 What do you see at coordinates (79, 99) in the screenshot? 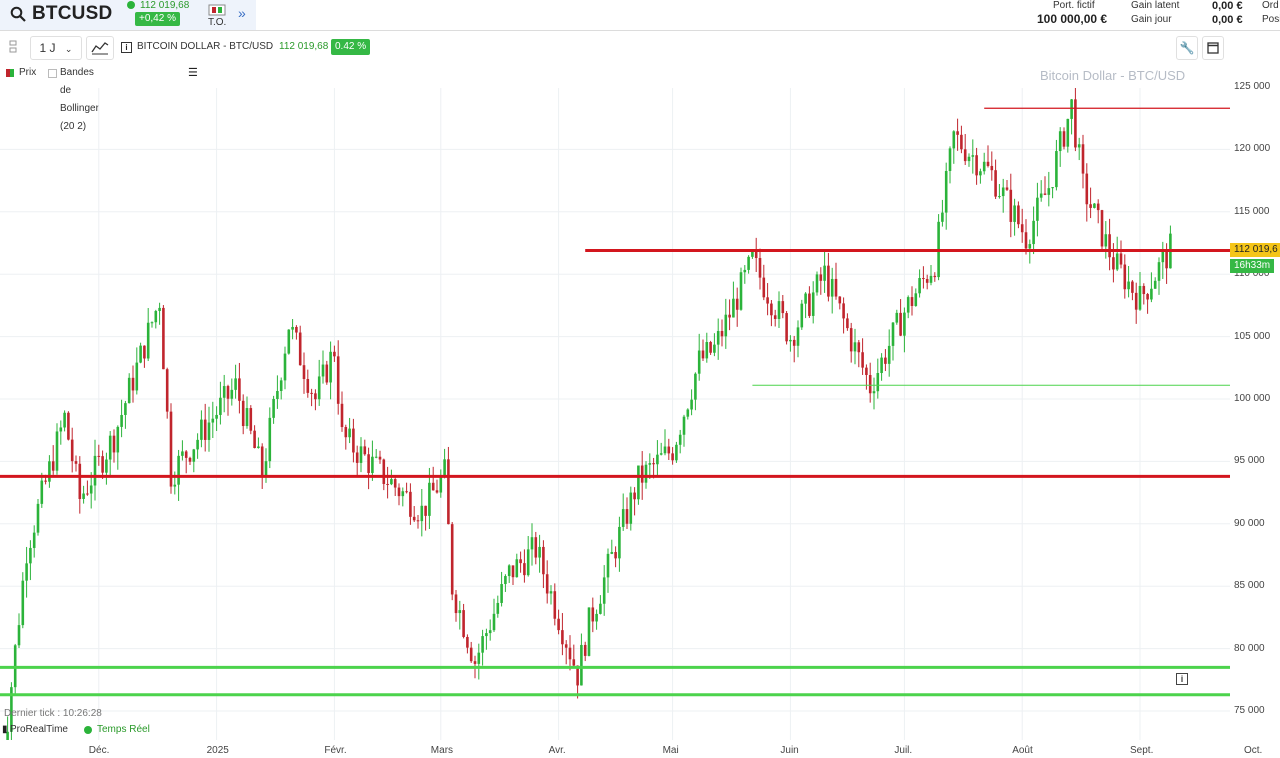
I see `bollinger-legend-label: Bandes de Bollinger (20 2)` at bounding box center [79, 99].